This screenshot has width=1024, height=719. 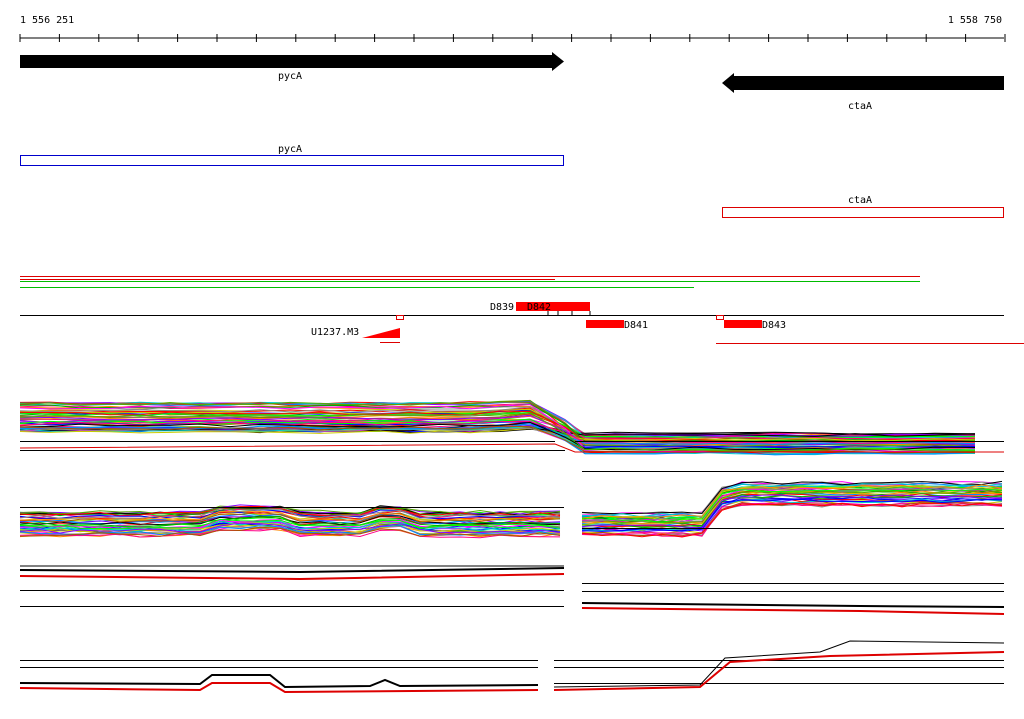 What do you see at coordinates (502, 307) in the screenshot?
I see `feature-label: D839` at bounding box center [502, 307].